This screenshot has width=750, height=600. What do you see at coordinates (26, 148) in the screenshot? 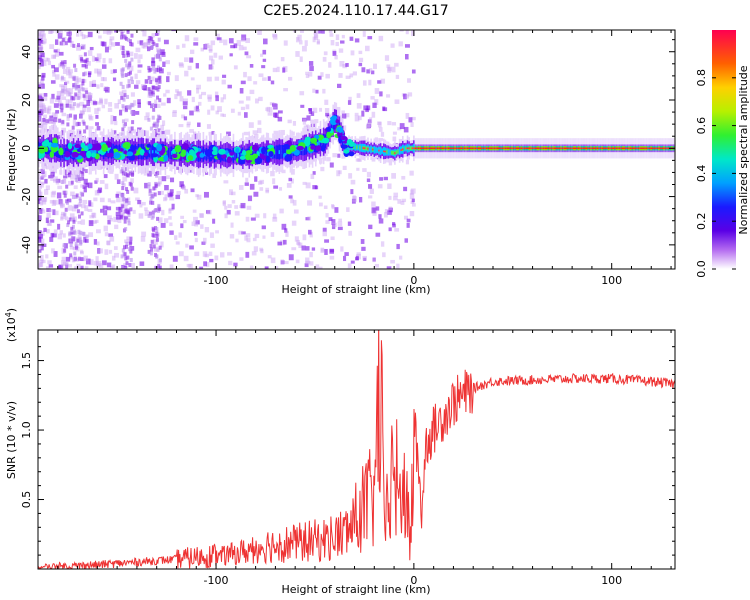
I see `y-tick-label: 0` at bounding box center [26, 148].